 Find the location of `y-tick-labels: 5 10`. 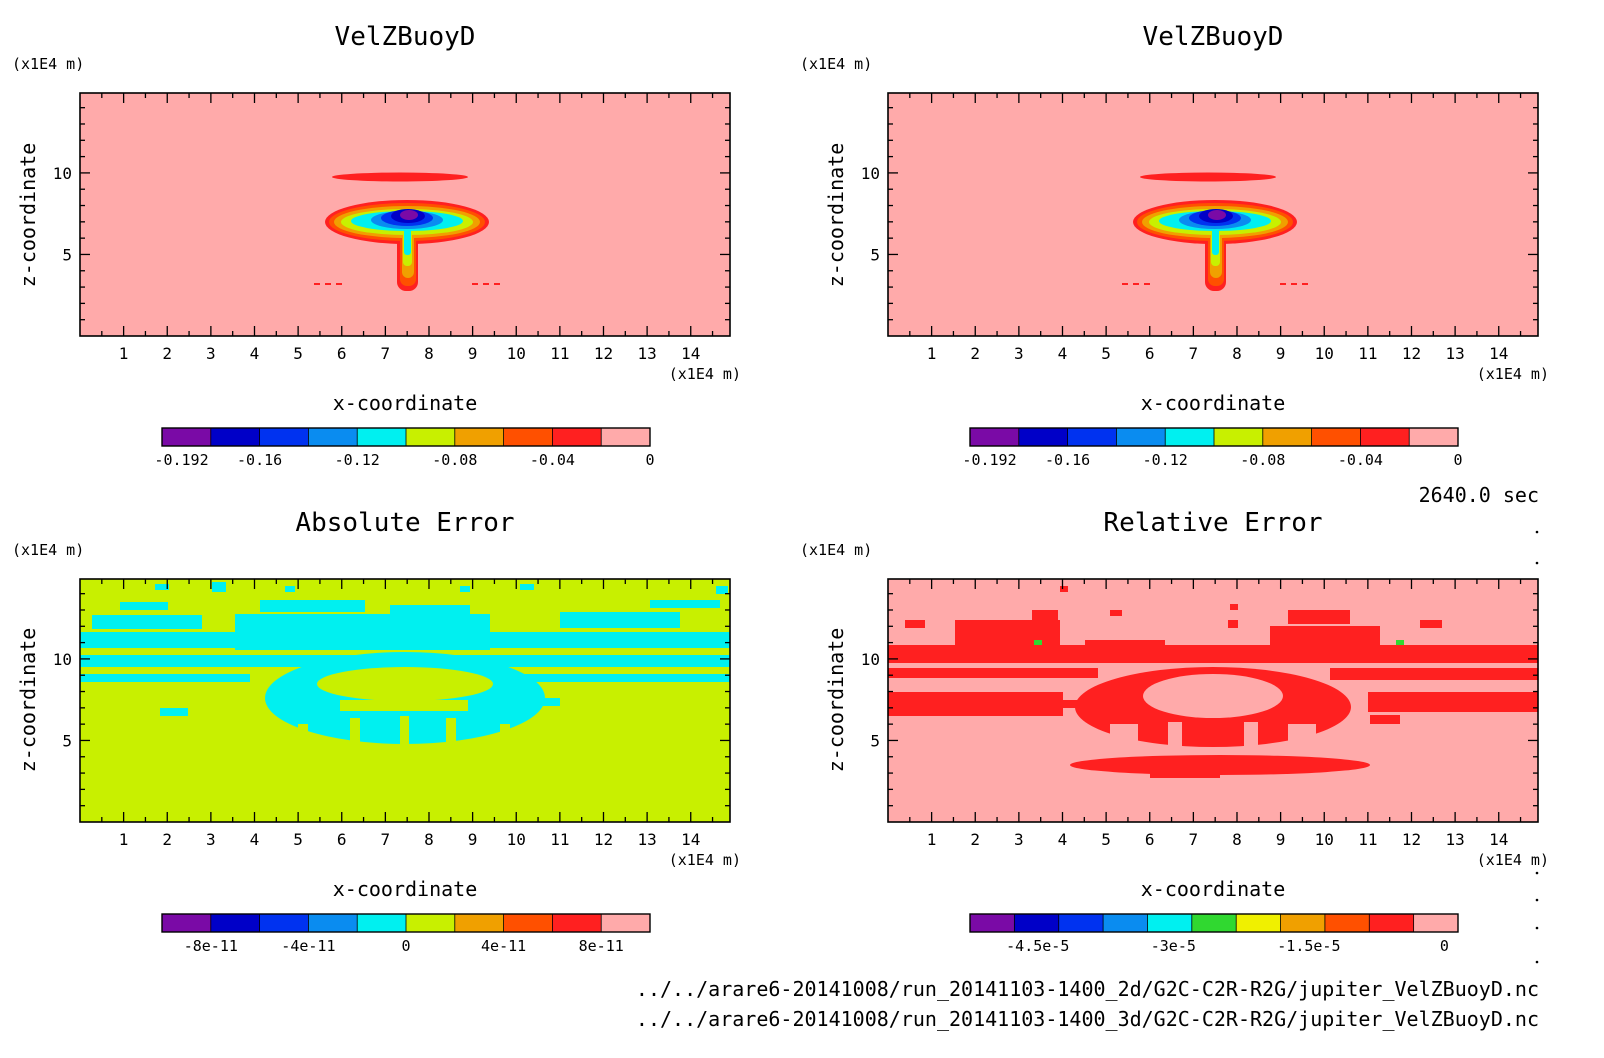

y-tick-labels: 5 10 is located at coordinates (870, 700).